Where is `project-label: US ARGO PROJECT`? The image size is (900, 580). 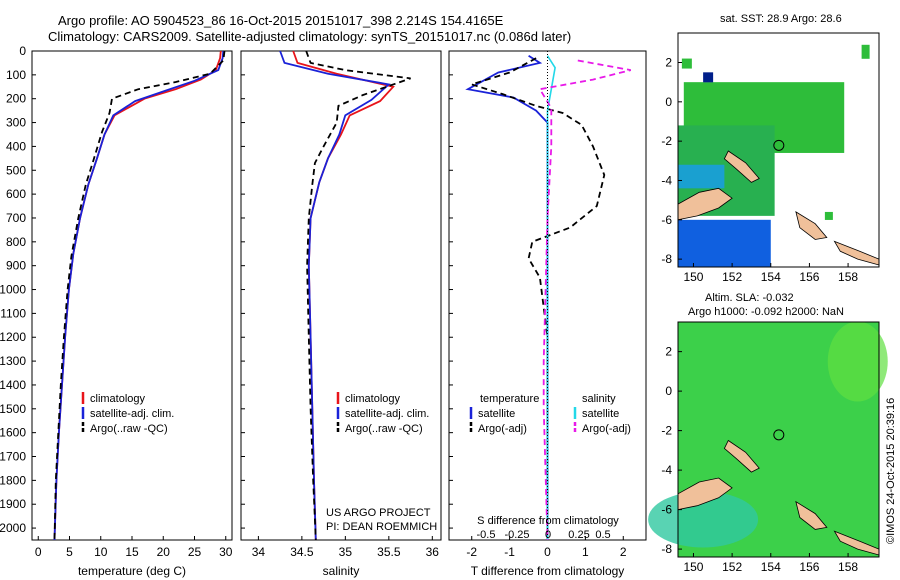 project-label: US ARGO PROJECT is located at coordinates (378, 513).